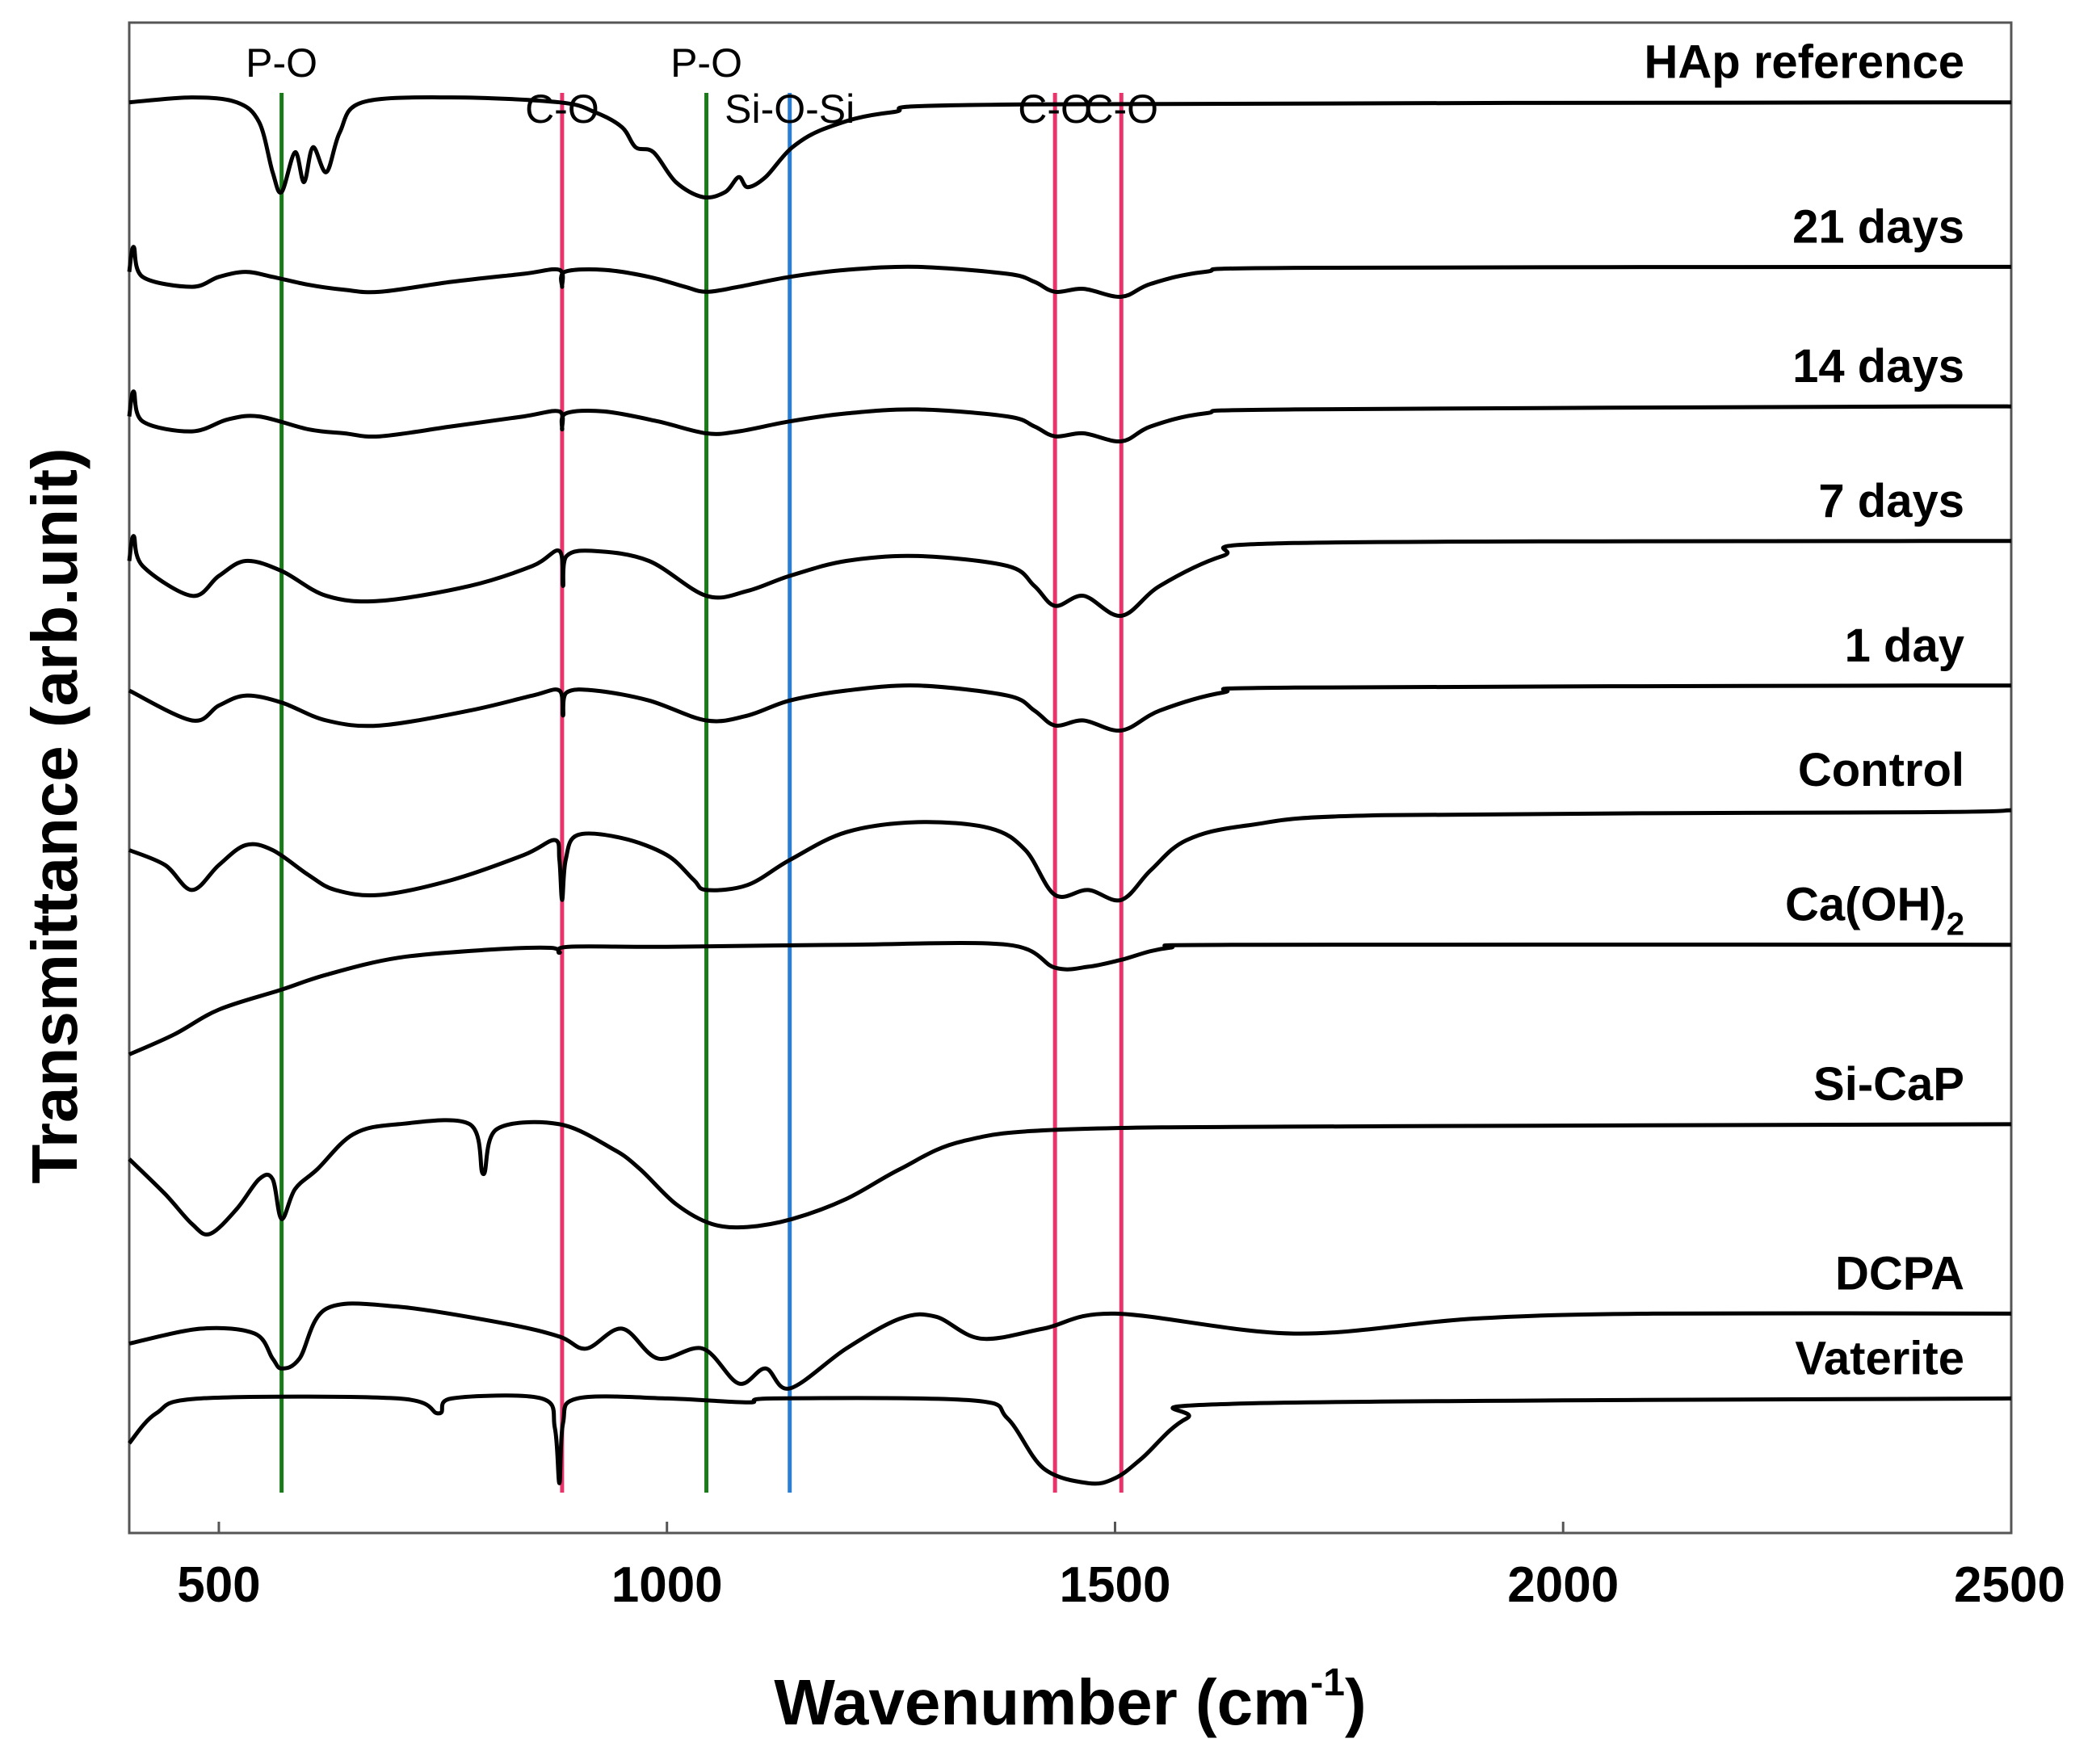  What do you see at coordinates (1889, 1084) in the screenshot?
I see `series-label-si-cap: Si-CaP` at bounding box center [1889, 1084].